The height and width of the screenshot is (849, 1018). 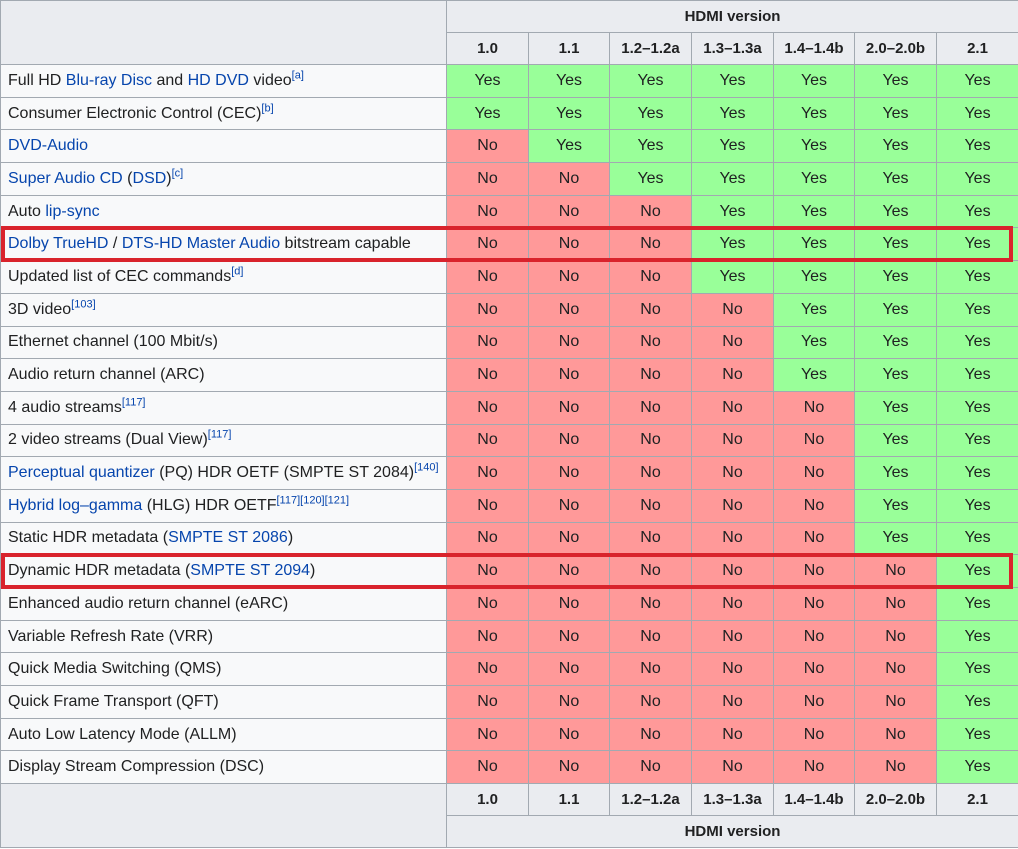 I want to click on table-row: 3D video[103] No No No No Yes Yes Yes, so click(x=509, y=309).